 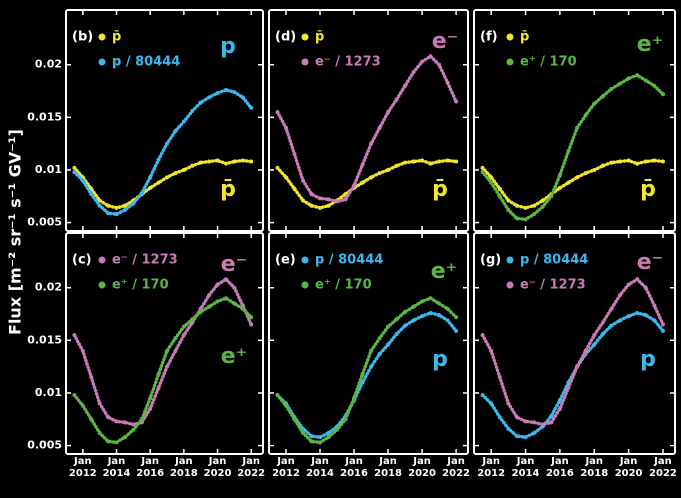 What do you see at coordinates (554, 260) in the screenshot?
I see `legend-label: p / 80444` at bounding box center [554, 260].